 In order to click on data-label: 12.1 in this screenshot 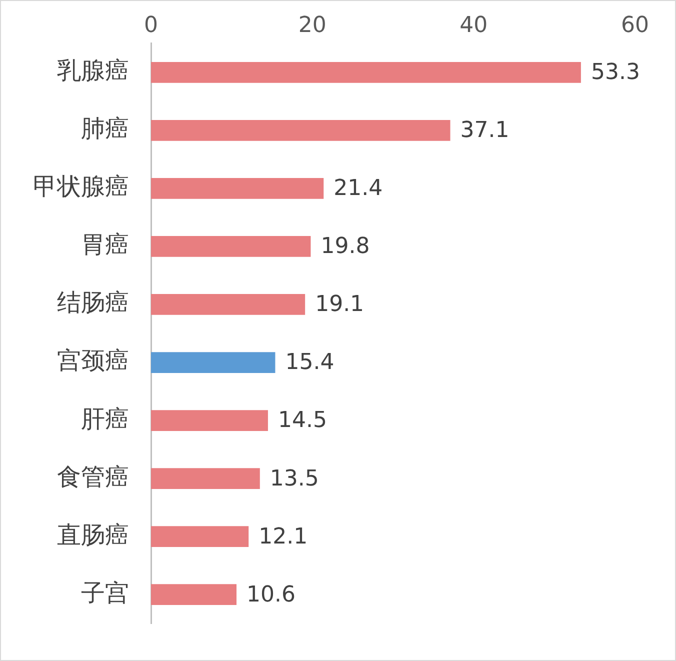, I will do `click(283, 537)`.